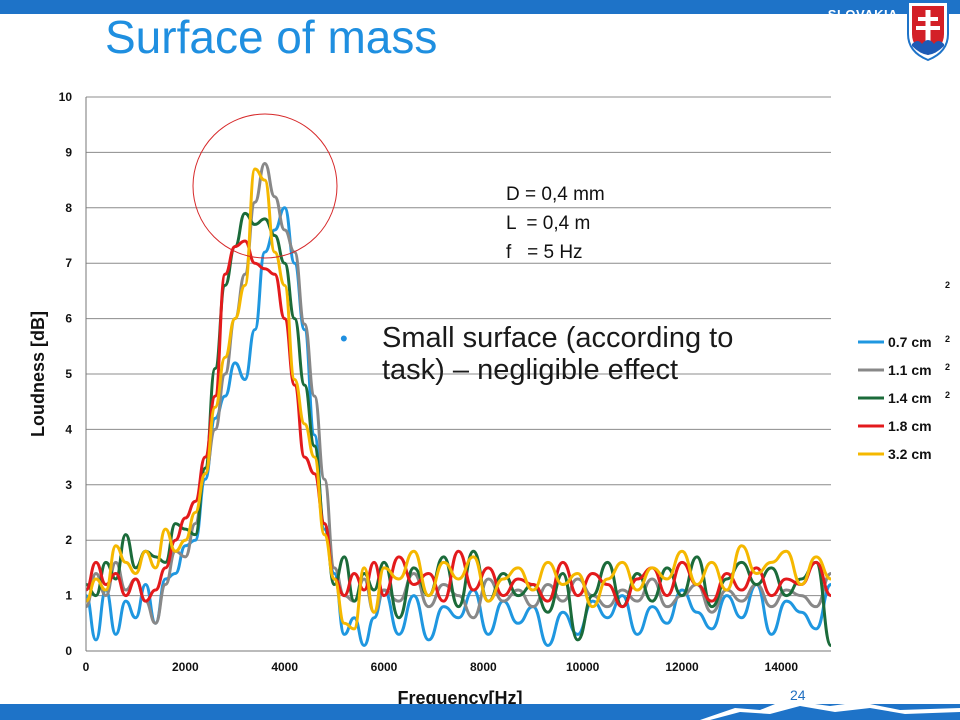  Describe the element at coordinates (480, 710) in the screenshot. I see `bottom-band` at that location.